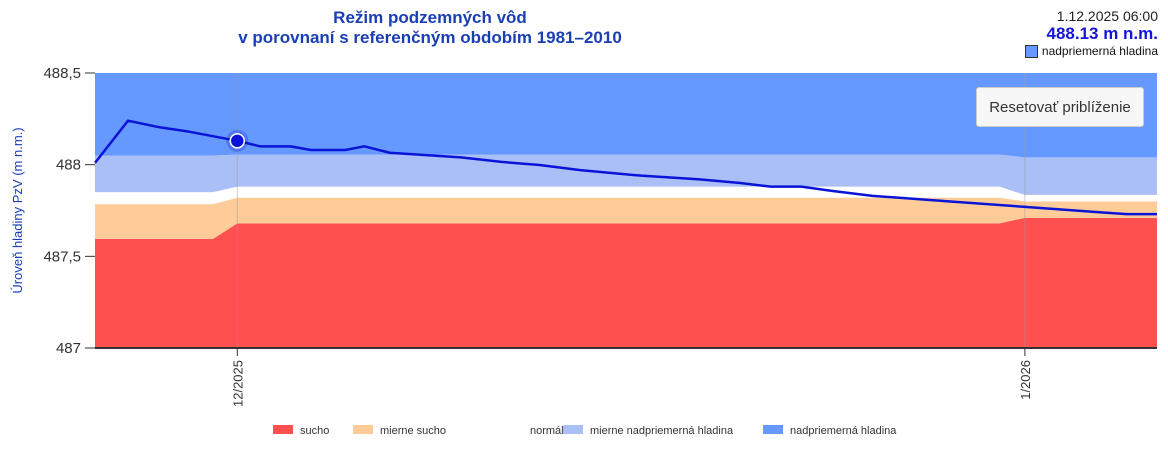 The height and width of the screenshot is (450, 1168). What do you see at coordinates (17, 210) in the screenshot?
I see `y-axis-label: Úroveň hladiny PzV (m n.m.)` at bounding box center [17, 210].